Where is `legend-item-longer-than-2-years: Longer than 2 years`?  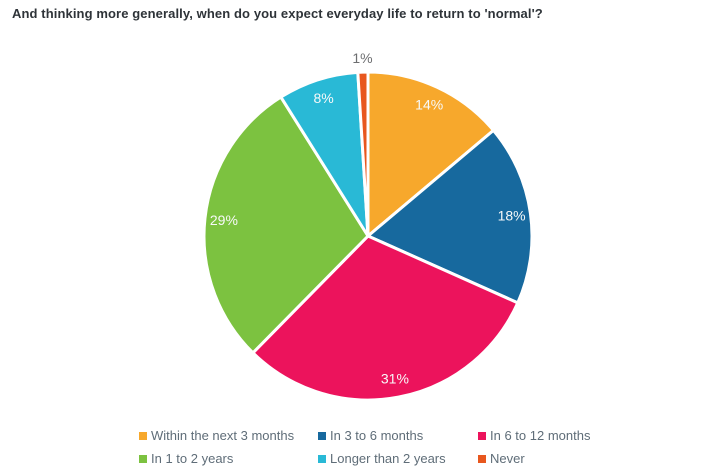 legend-item-longer-than-2-years: Longer than 2 years is located at coordinates (382, 459).